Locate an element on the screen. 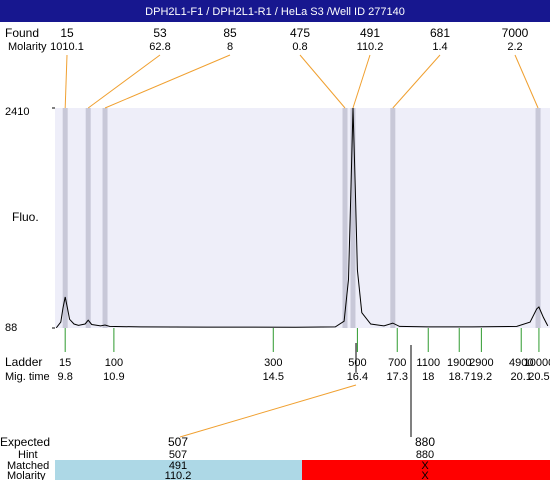 Image resolution: width=550 pixels, height=480 pixels. found-size: 475 is located at coordinates (300, 33).